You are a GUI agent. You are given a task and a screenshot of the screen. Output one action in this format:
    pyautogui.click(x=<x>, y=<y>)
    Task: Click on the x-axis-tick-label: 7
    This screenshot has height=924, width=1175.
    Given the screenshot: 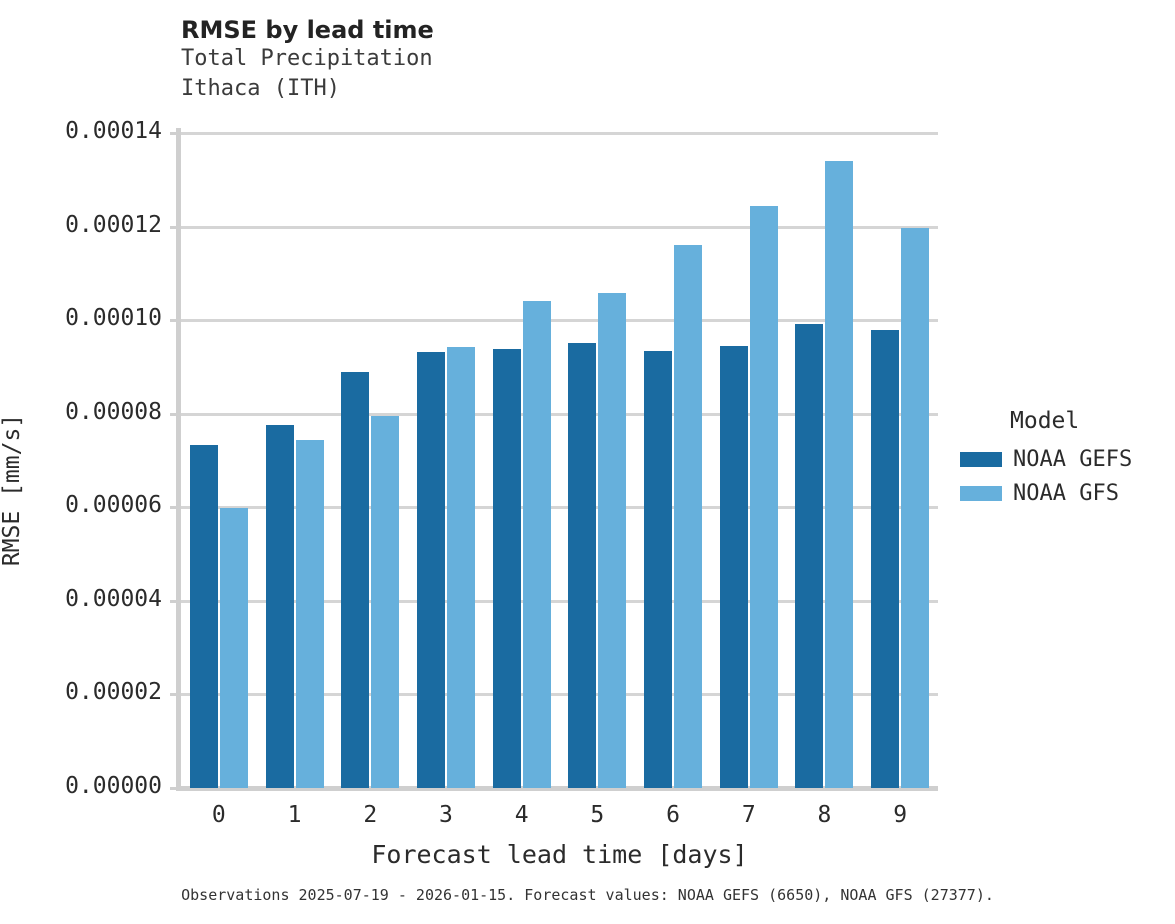 What is the action you would take?
    pyautogui.click(x=748, y=815)
    